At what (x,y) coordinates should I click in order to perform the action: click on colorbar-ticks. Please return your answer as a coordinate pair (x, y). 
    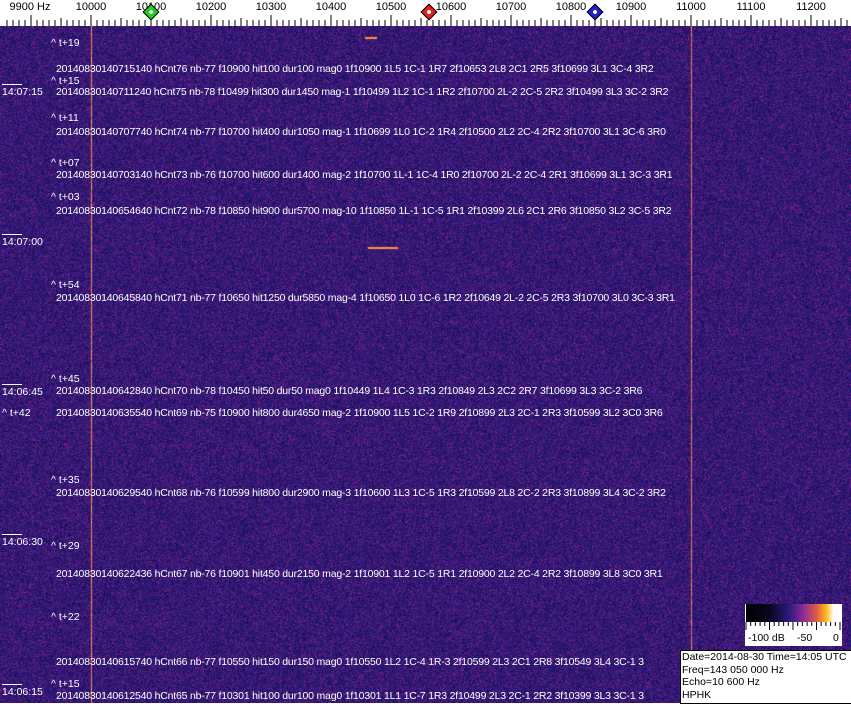
    Looking at the image, I should click on (793, 626).